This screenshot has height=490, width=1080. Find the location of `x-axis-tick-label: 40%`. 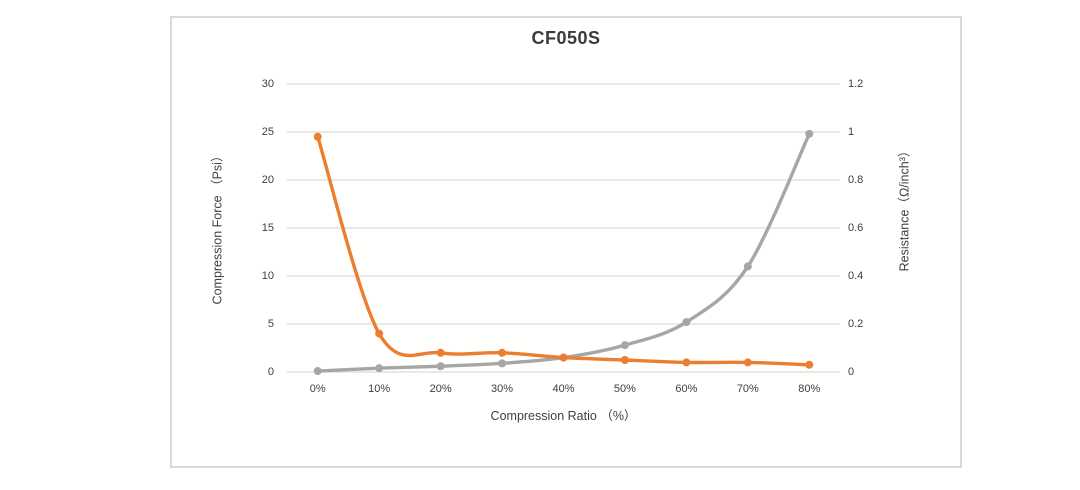

x-axis-tick-label: 40% is located at coordinates (563, 389).